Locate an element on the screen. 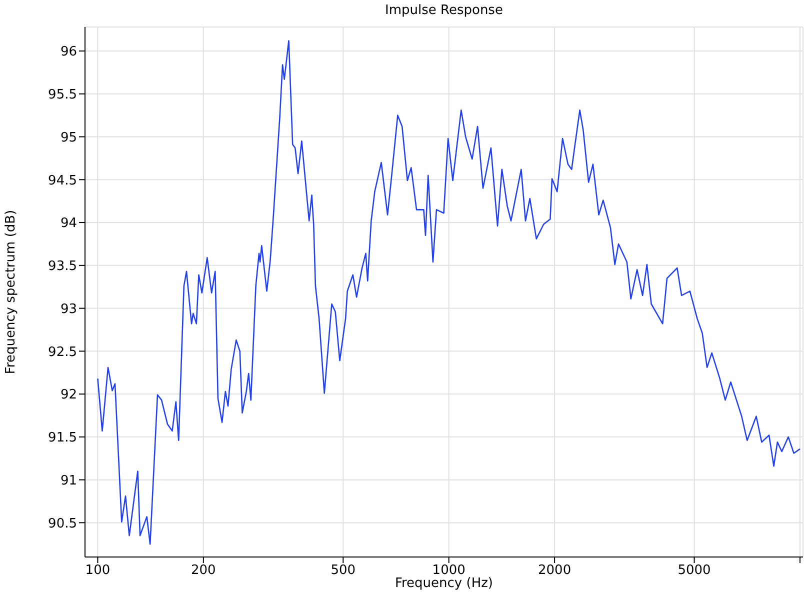 This screenshot has height=595, width=804. y-tick-label: 95 is located at coordinates (68, 138).